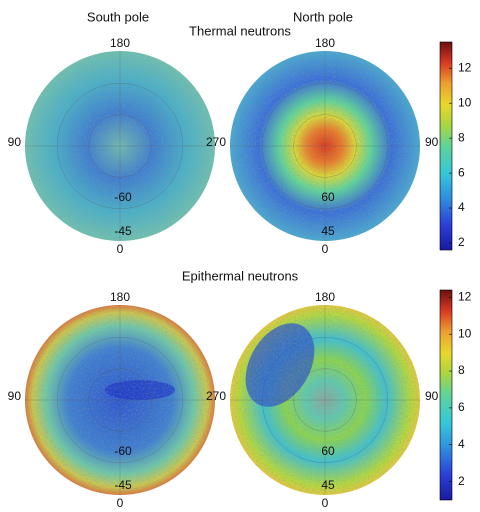 This screenshot has height=512, width=480. I want to click on column-title: South pole, so click(118, 16).